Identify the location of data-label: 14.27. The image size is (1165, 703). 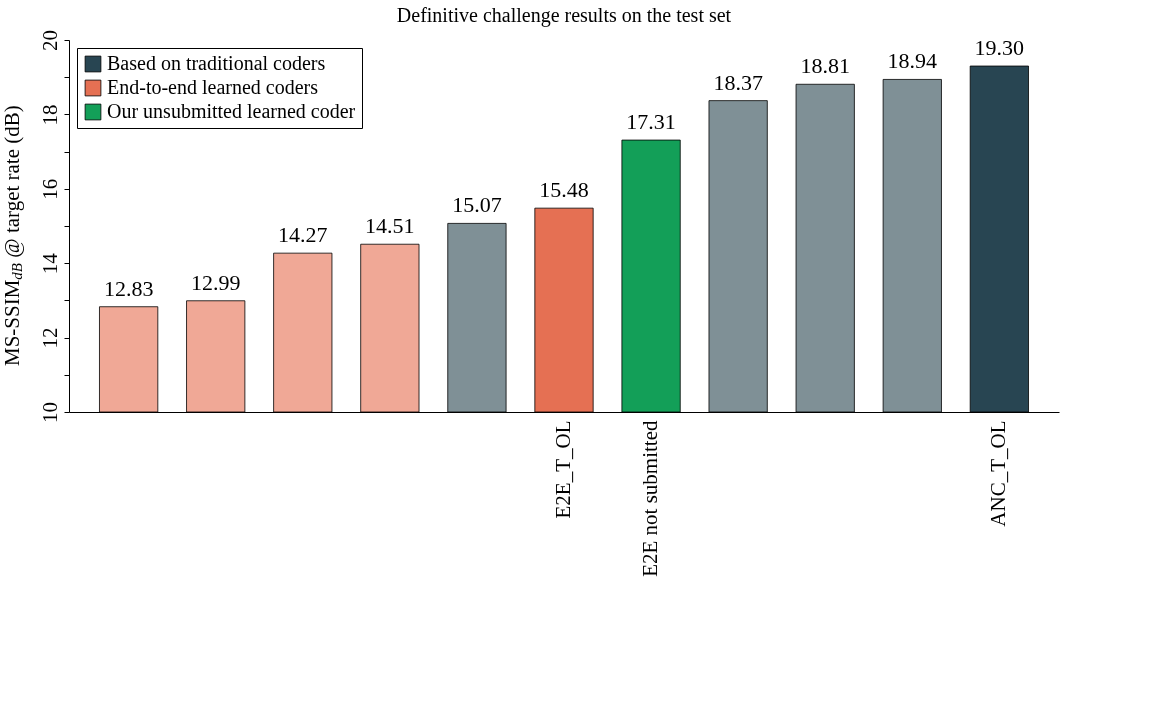
(303, 235).